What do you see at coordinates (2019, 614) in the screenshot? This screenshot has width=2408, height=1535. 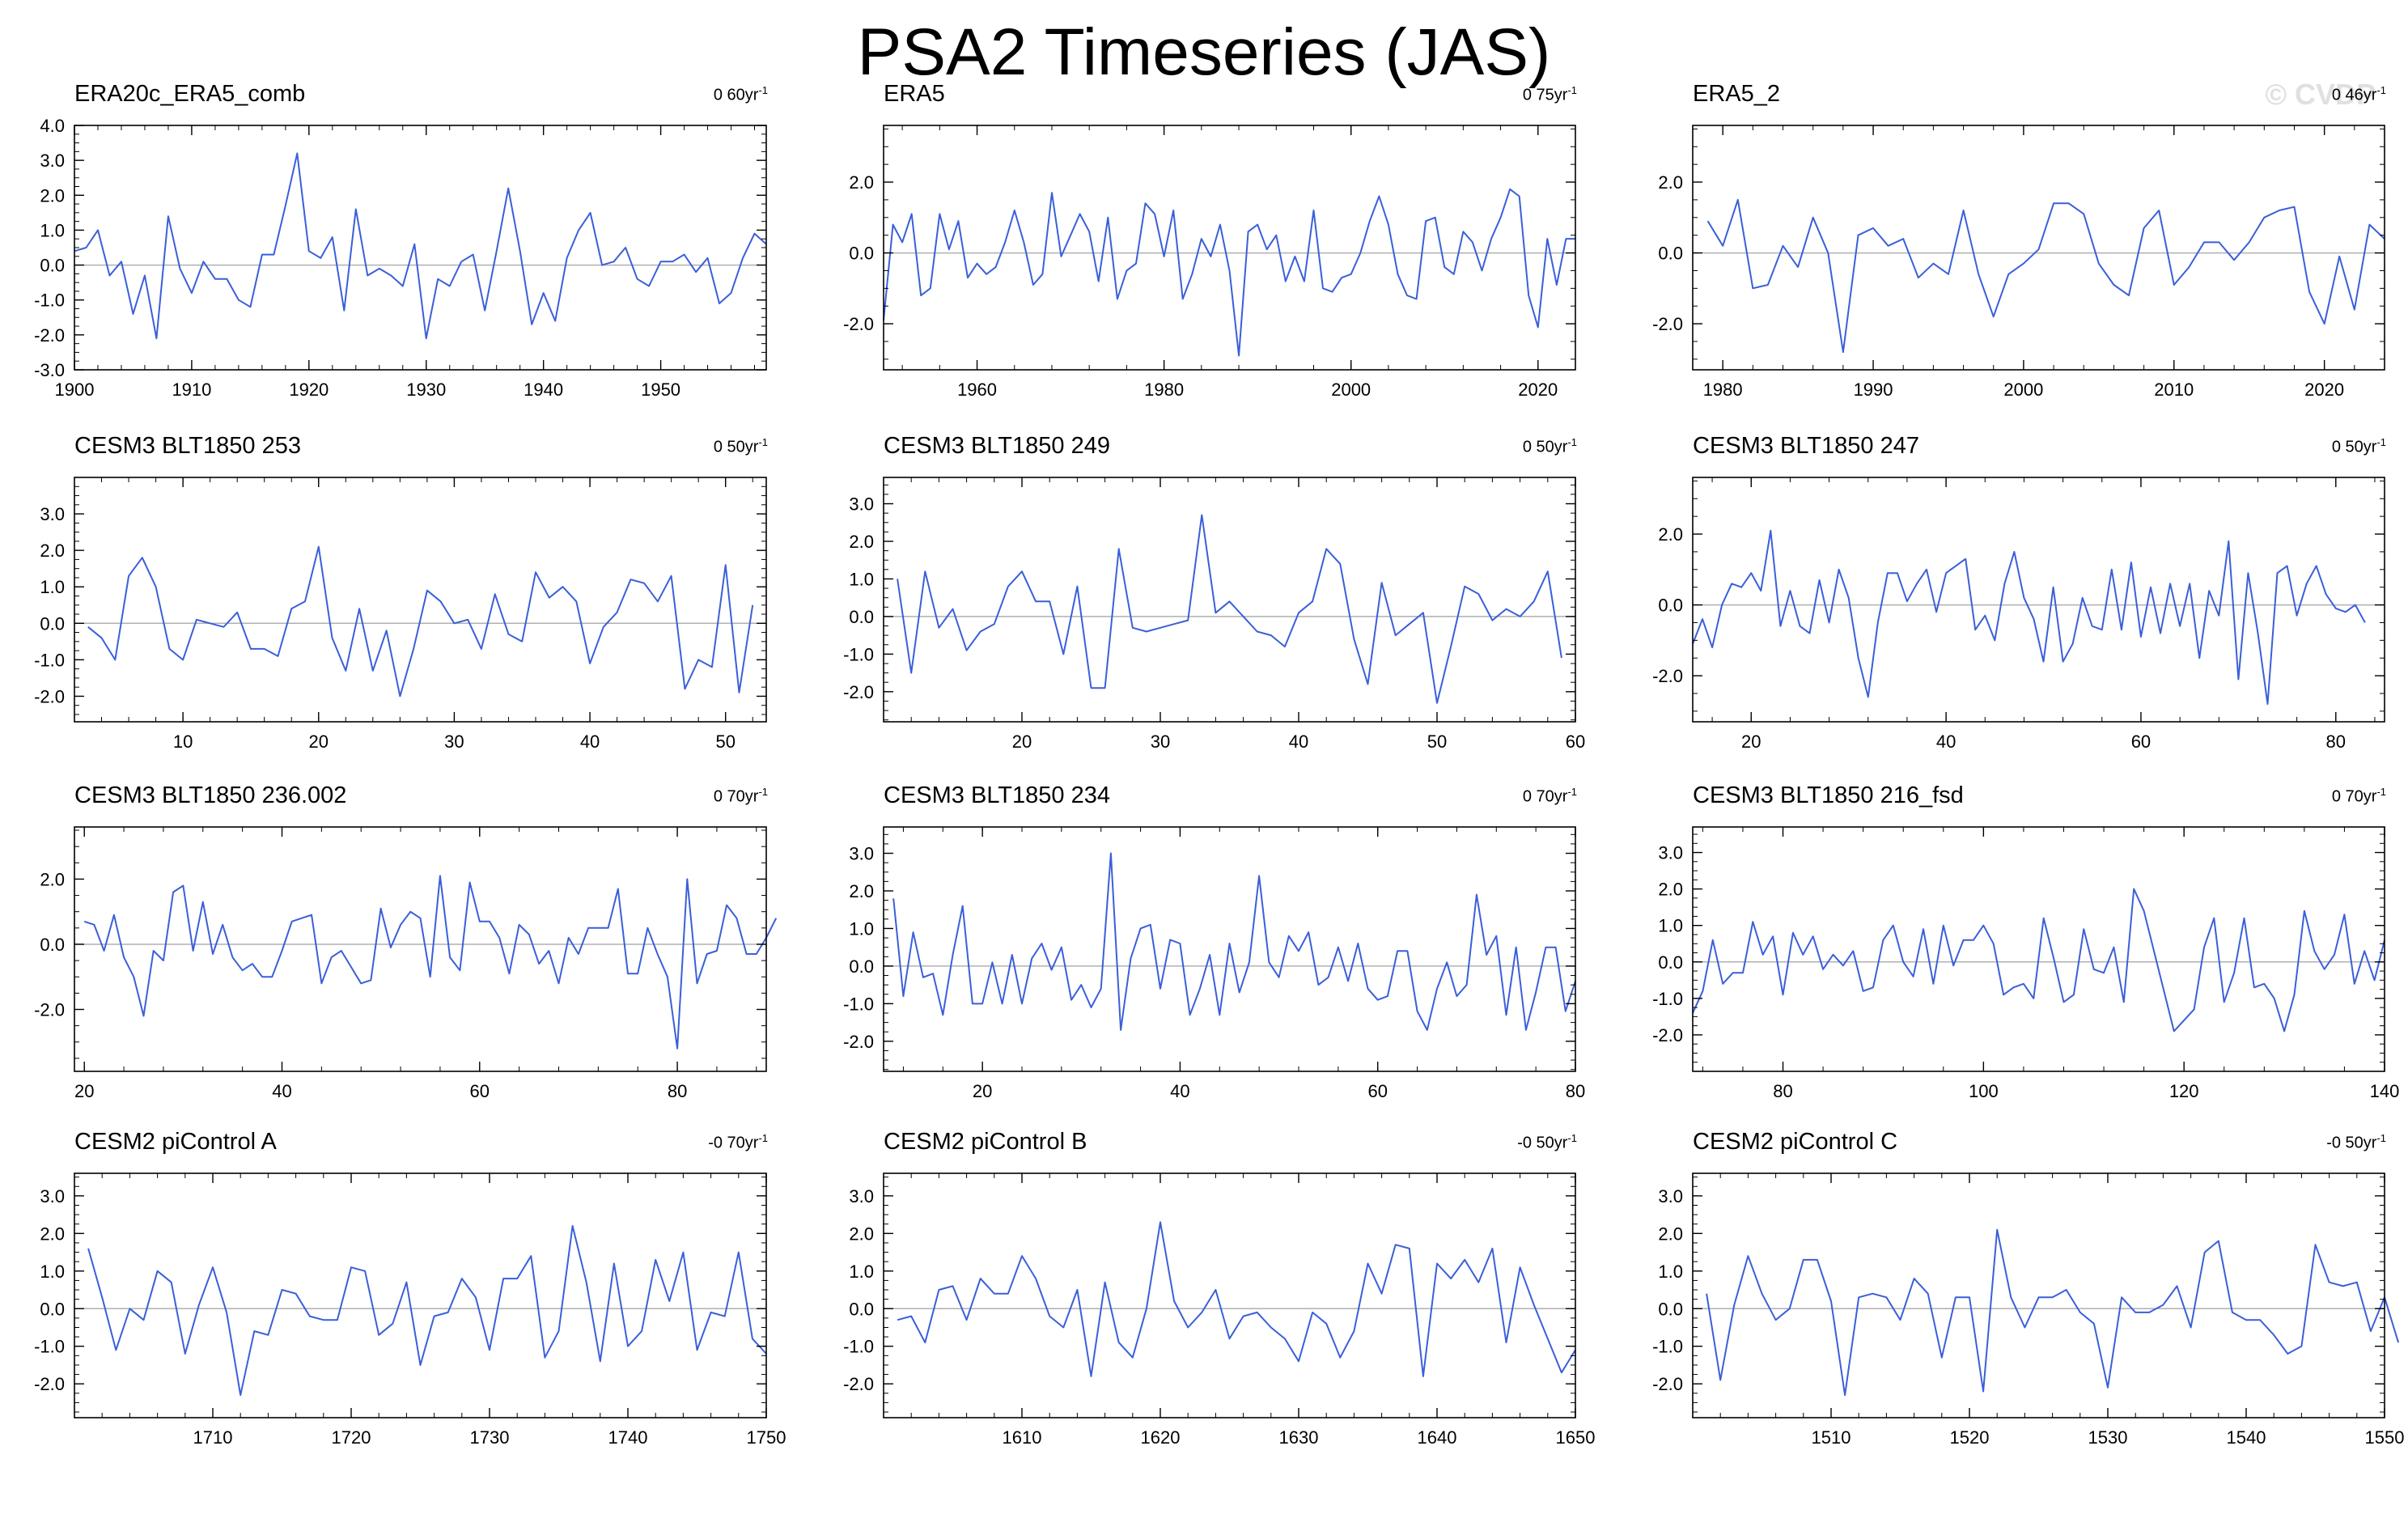 I see `chart-svg: -2.0 0.0 2.0 20 40 60 80` at bounding box center [2019, 614].